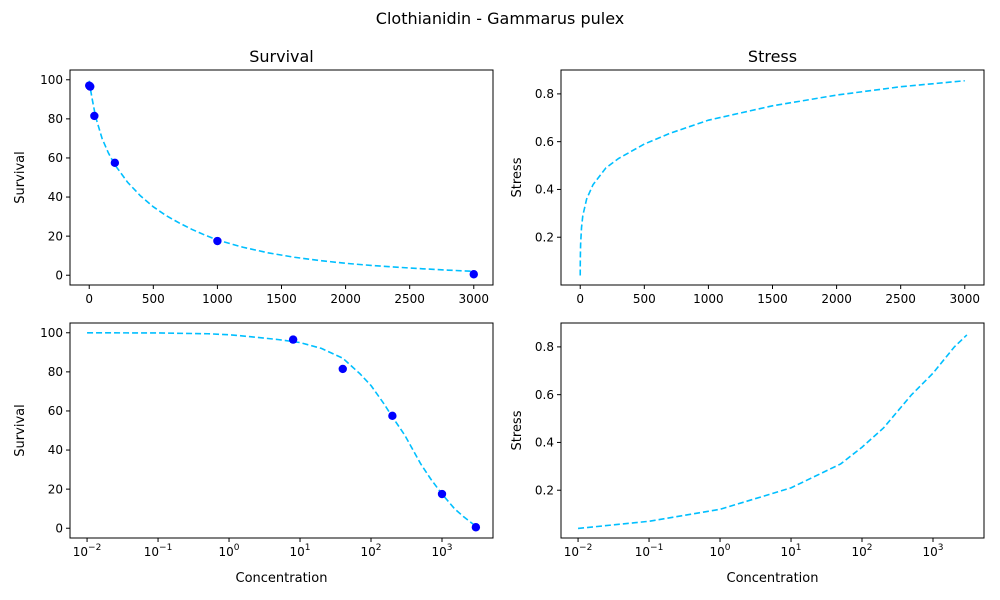 This screenshot has height=600, width=1000. What do you see at coordinates (772, 56) in the screenshot?
I see `panel-title: Stress` at bounding box center [772, 56].